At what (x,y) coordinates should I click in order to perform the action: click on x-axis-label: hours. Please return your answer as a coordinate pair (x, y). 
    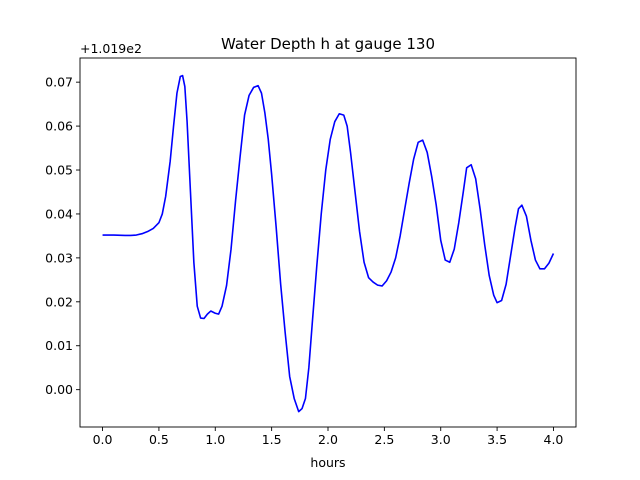
    Looking at the image, I should click on (327, 462).